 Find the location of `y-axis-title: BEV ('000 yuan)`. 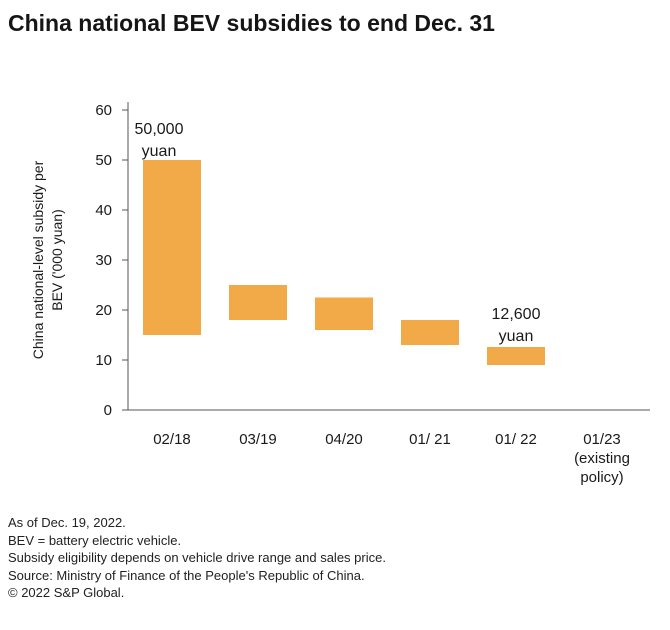

y-axis-title: BEV ('000 yuan) is located at coordinates (57, 260).